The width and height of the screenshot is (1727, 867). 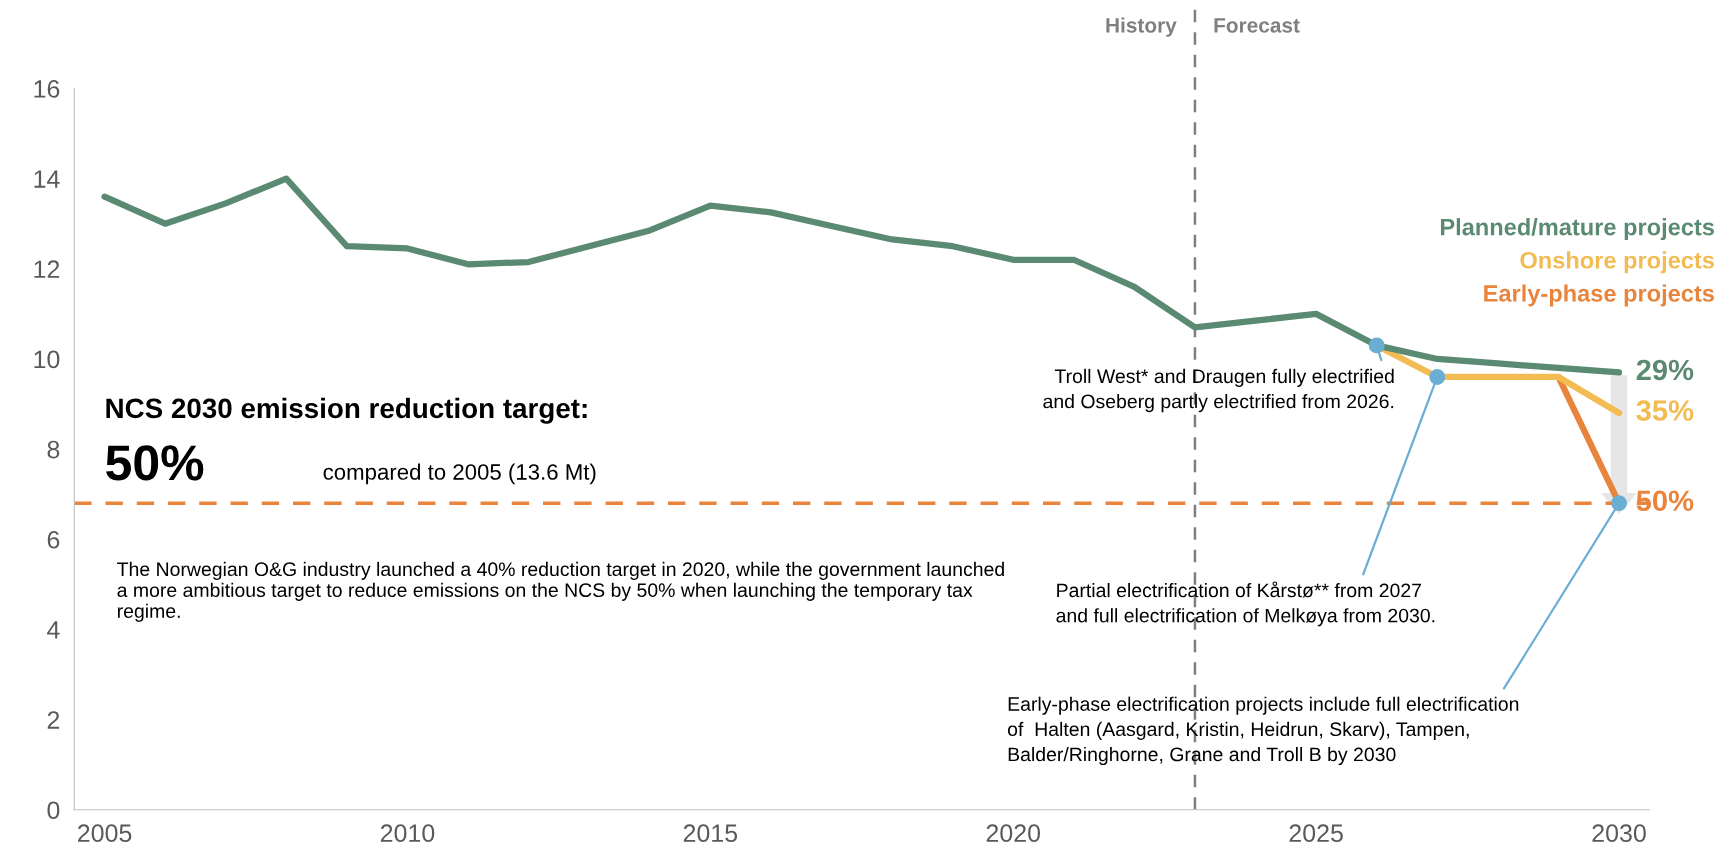 I want to click on y-tick-label: 12, so click(x=47, y=269).